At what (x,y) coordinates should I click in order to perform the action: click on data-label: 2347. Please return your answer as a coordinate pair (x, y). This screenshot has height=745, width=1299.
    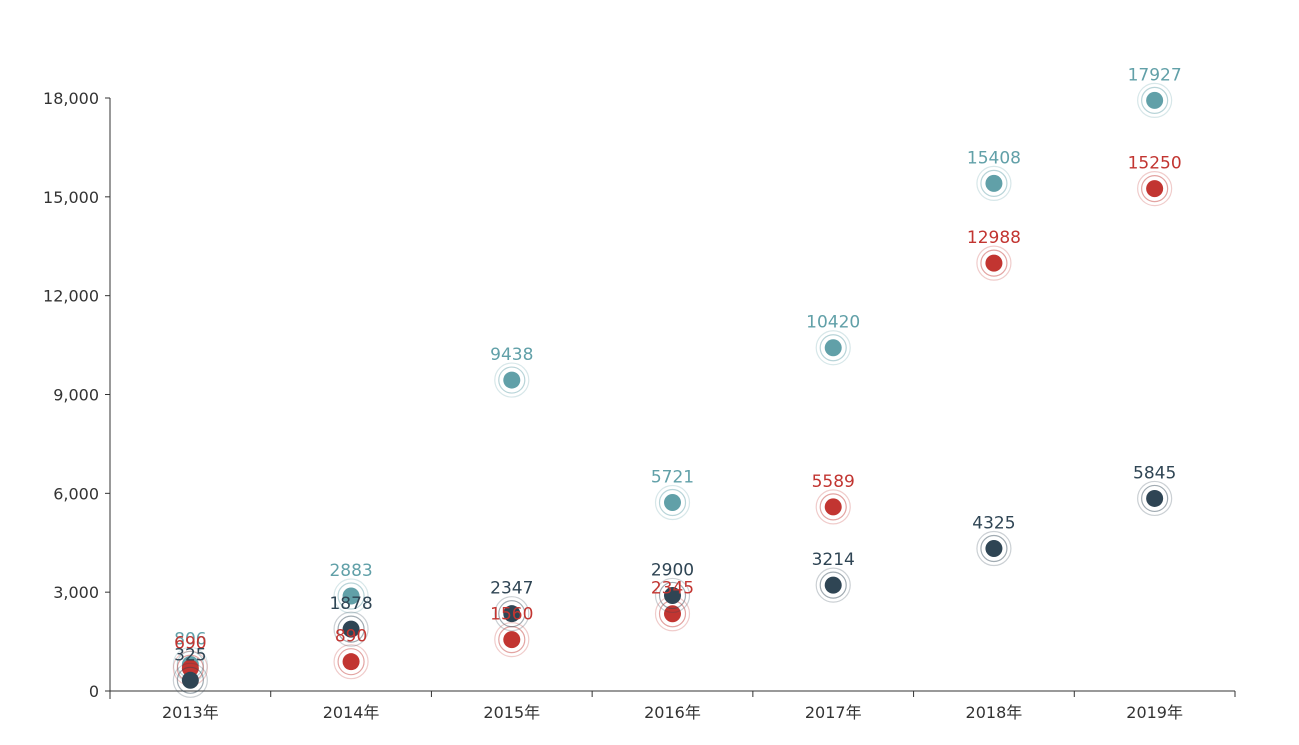
    Looking at the image, I should click on (511, 589).